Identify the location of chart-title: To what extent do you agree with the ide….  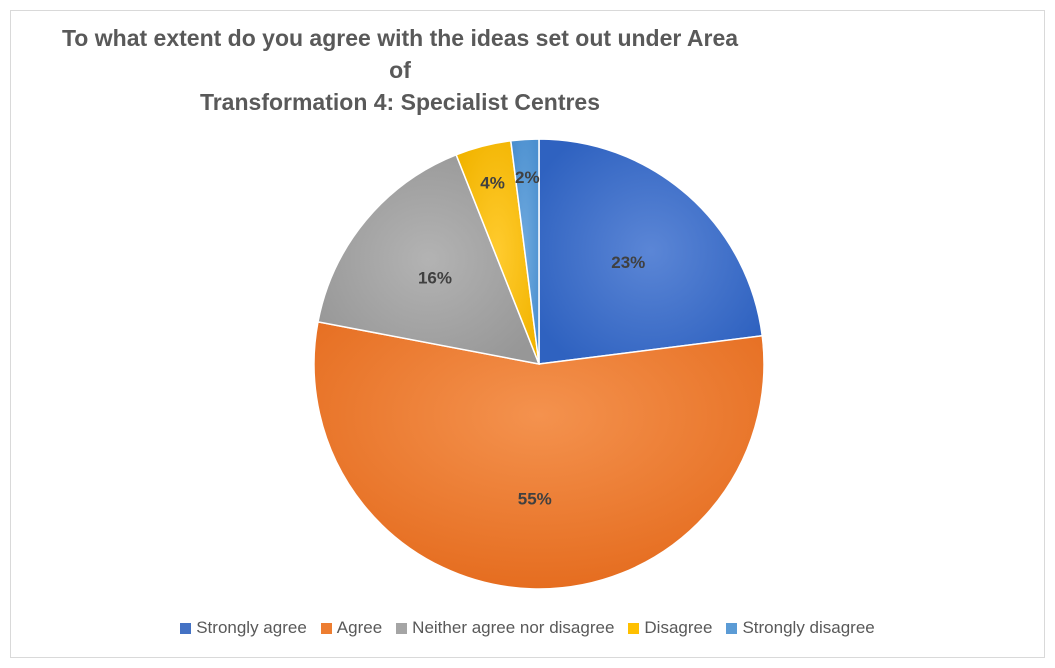
(400, 70).